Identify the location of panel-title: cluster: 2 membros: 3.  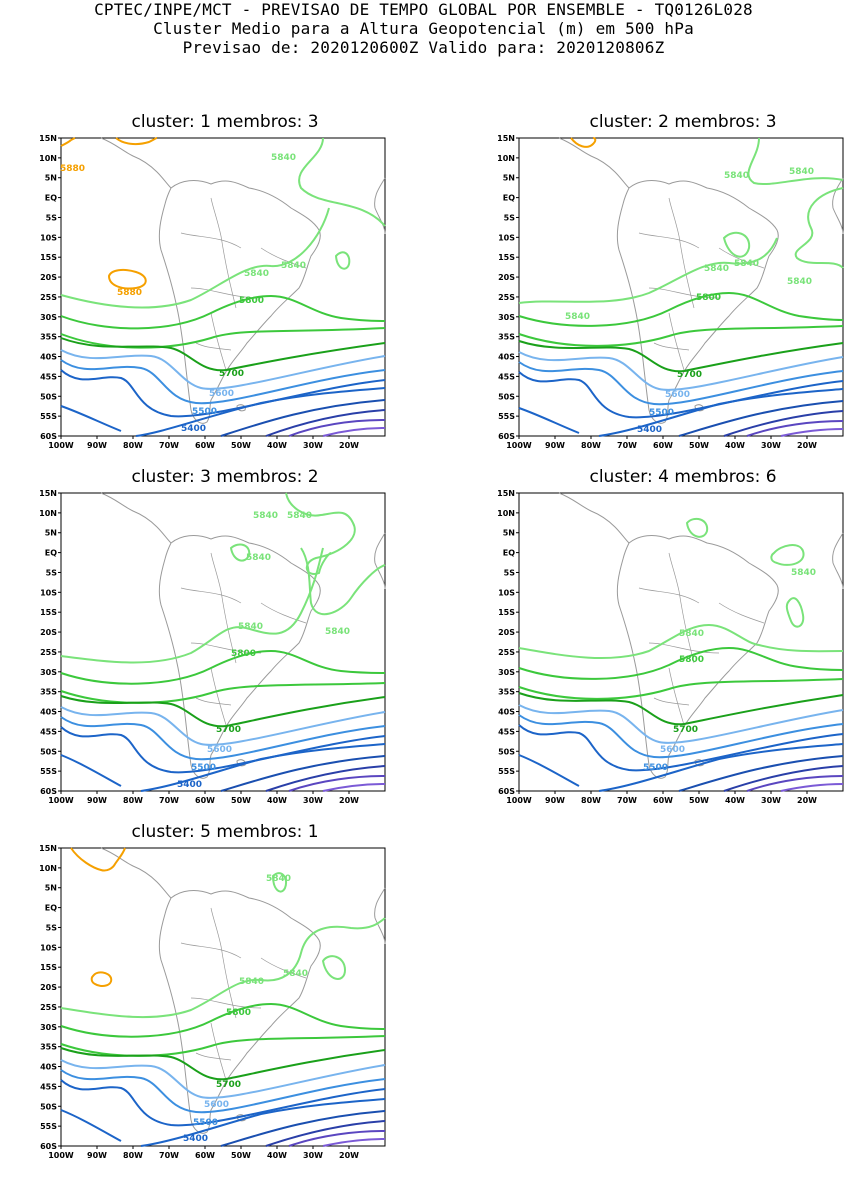
(683, 122).